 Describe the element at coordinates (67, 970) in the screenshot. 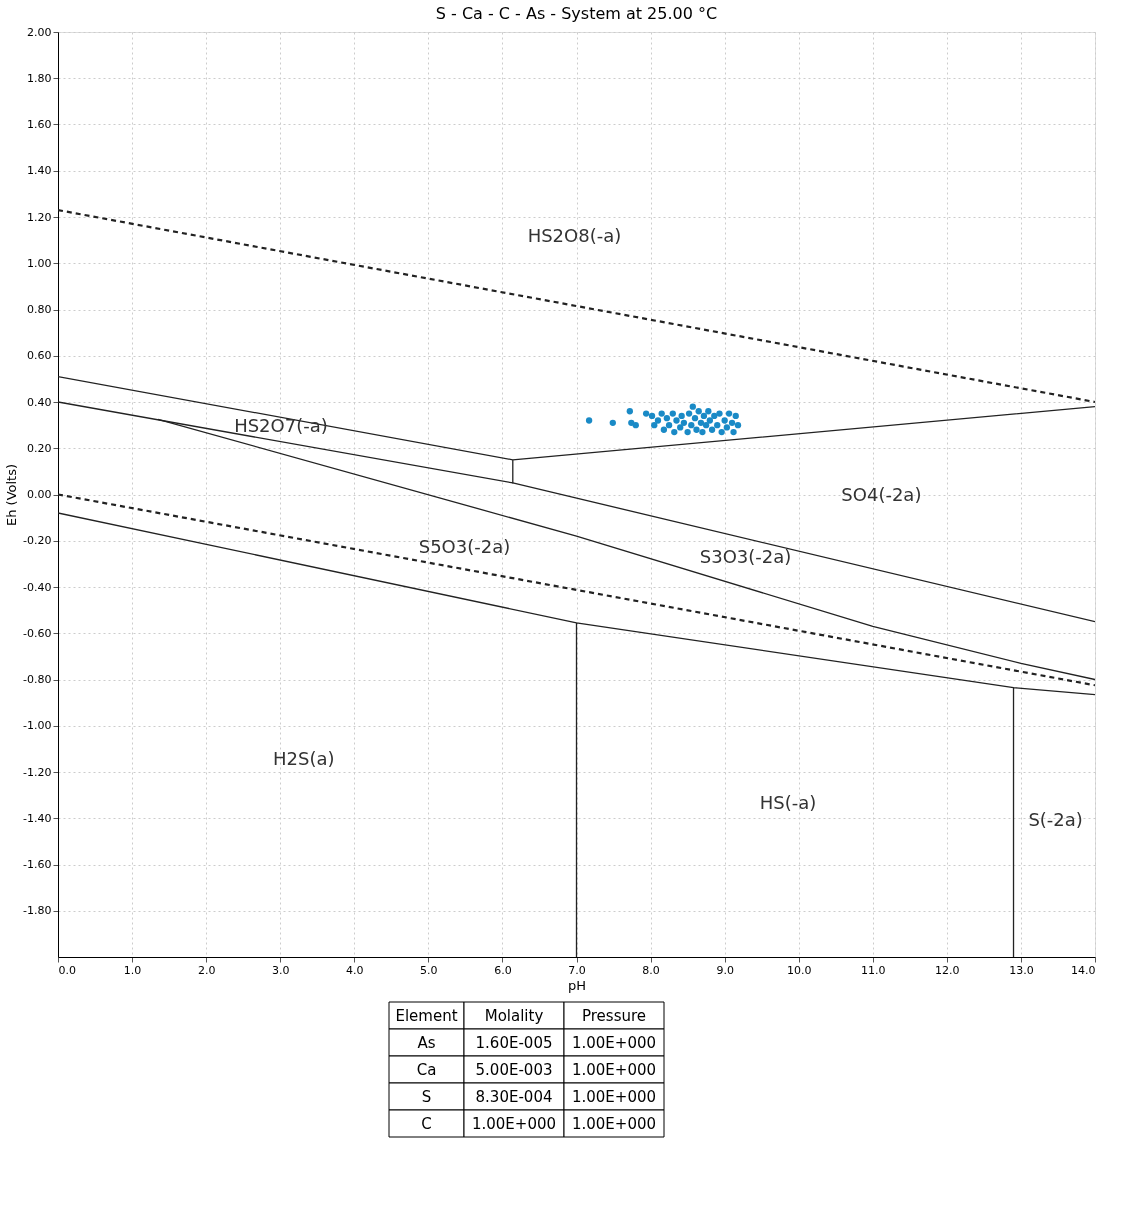

I see `x-tick-label: 0.0` at that location.